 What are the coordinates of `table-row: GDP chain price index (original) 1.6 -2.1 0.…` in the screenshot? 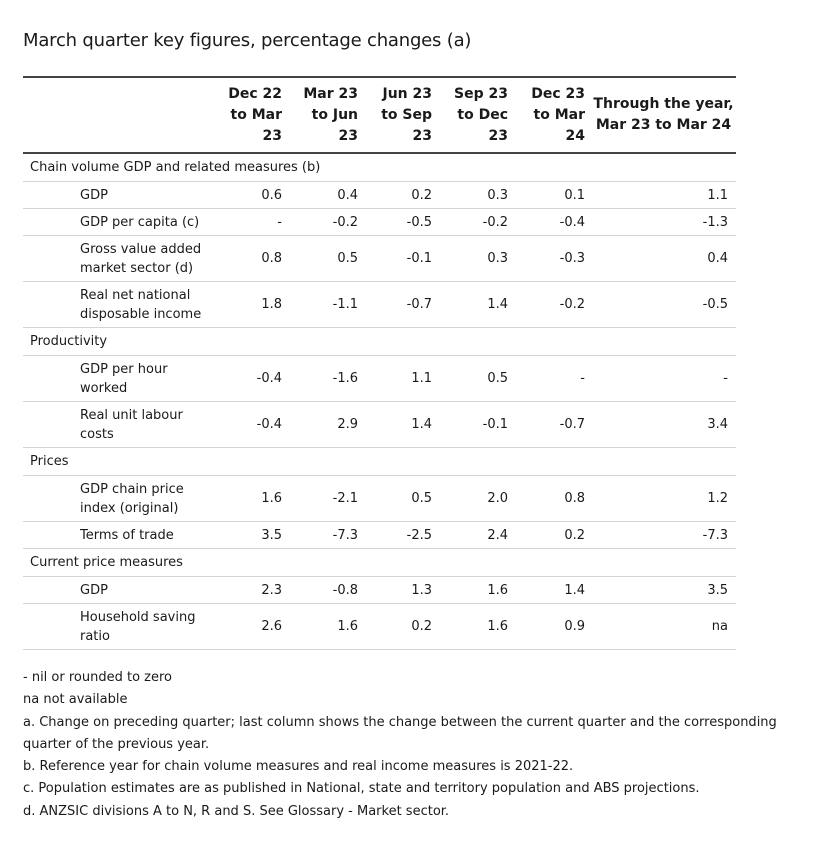 It's located at (379, 499).